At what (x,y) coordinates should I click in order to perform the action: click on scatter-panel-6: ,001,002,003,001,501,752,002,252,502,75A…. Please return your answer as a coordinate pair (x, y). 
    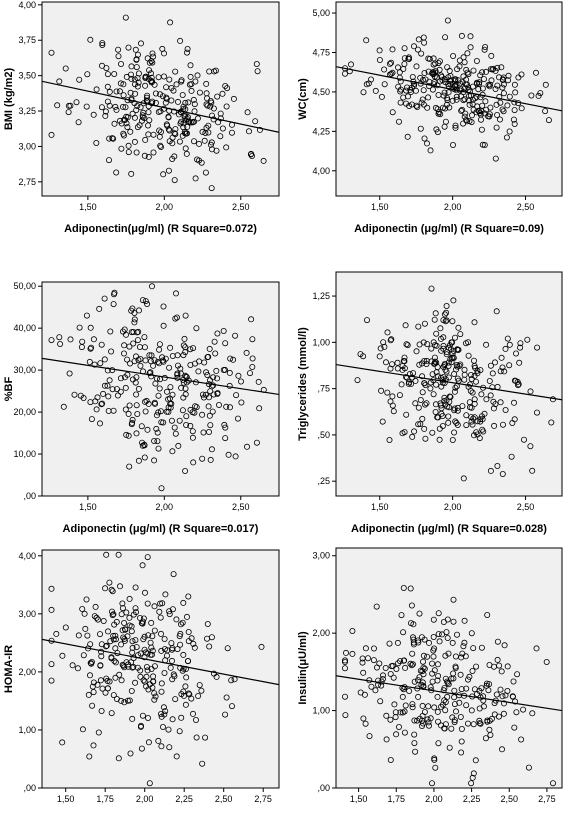
    Looking at the image, I should click on (430, 675).